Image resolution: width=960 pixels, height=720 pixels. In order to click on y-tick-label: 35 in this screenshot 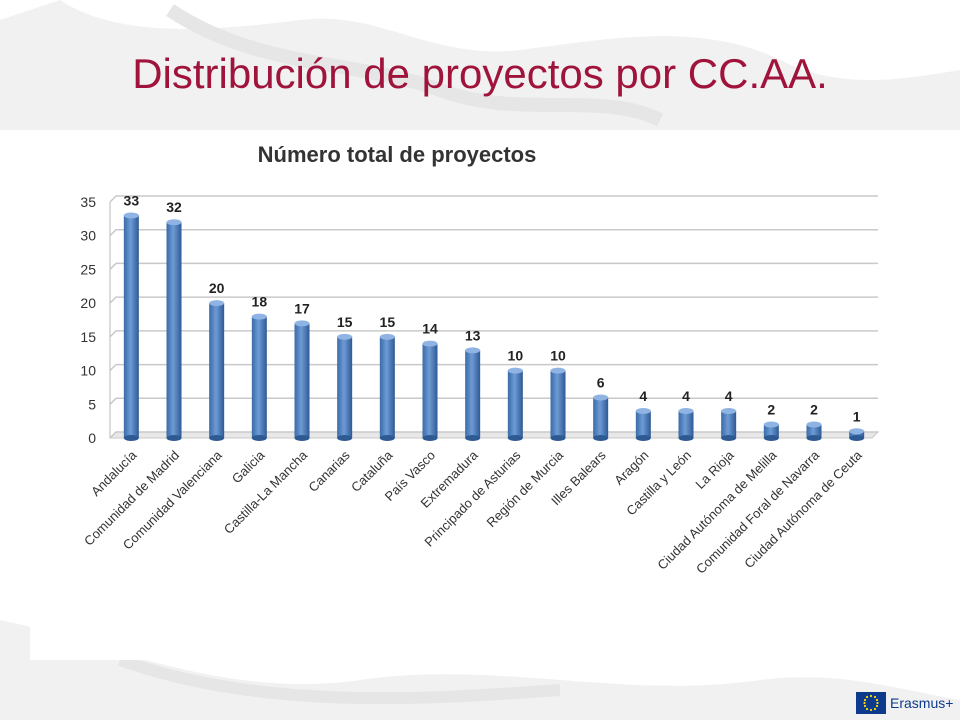, I will do `click(88, 202)`.